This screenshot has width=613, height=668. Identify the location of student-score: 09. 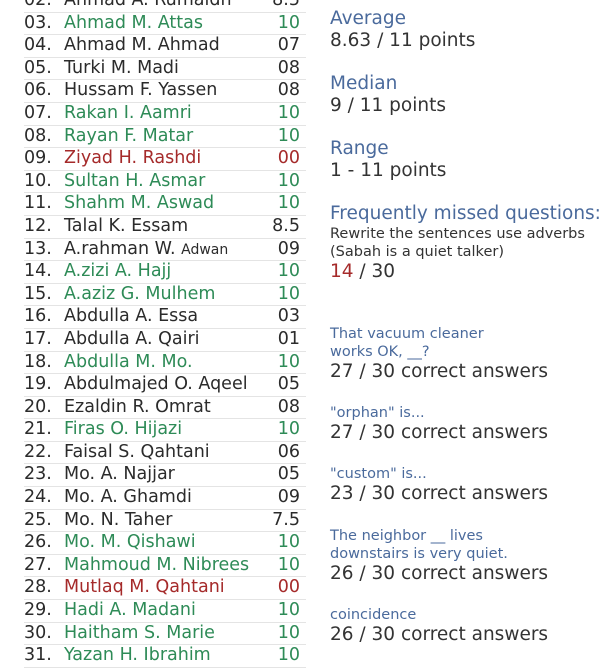
(288, 248).